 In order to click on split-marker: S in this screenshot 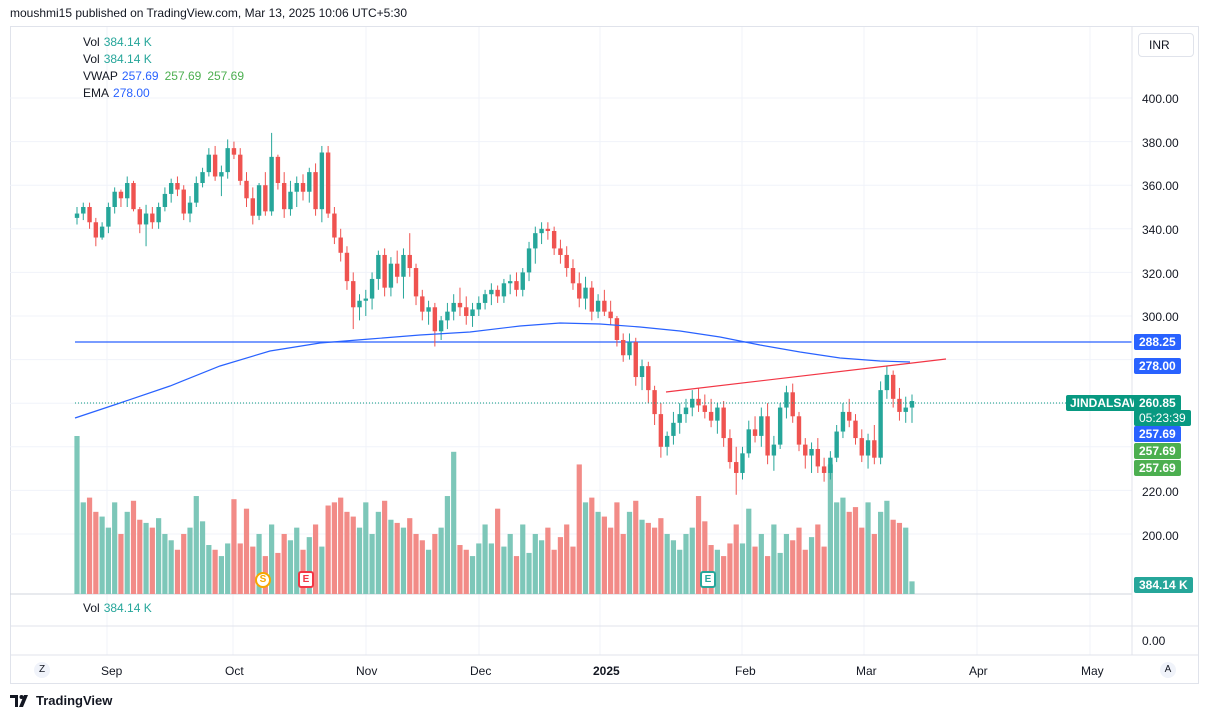, I will do `click(263, 580)`.